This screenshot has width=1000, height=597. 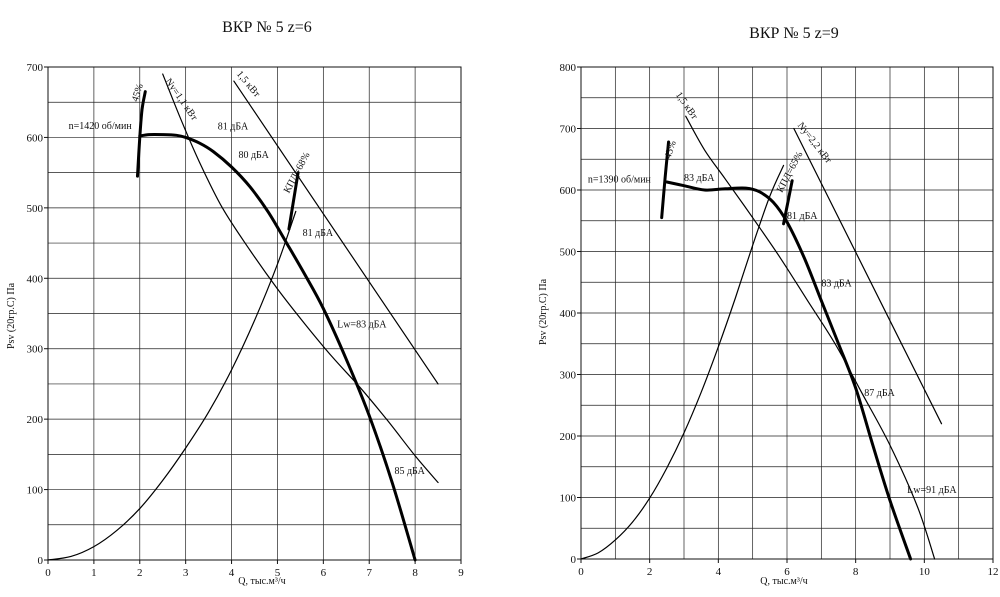 What do you see at coordinates (568, 68) in the screenshot?
I see `y-tick-label: 800` at bounding box center [568, 68].